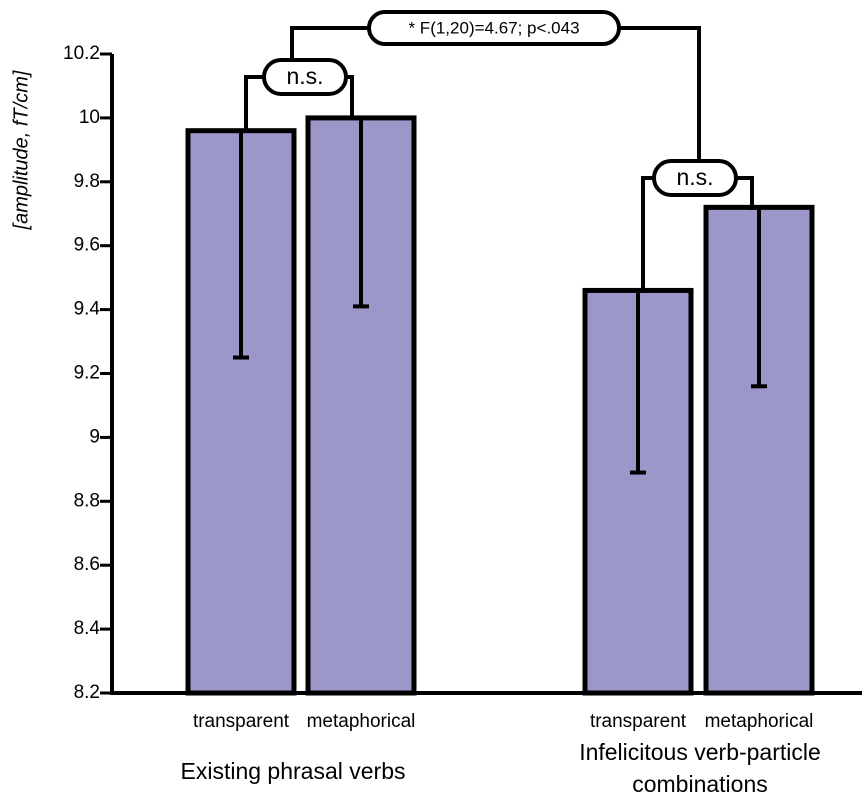  What do you see at coordinates (21, 150) in the screenshot?
I see `y-axis-title: [amplitude, fT/cm]` at bounding box center [21, 150].